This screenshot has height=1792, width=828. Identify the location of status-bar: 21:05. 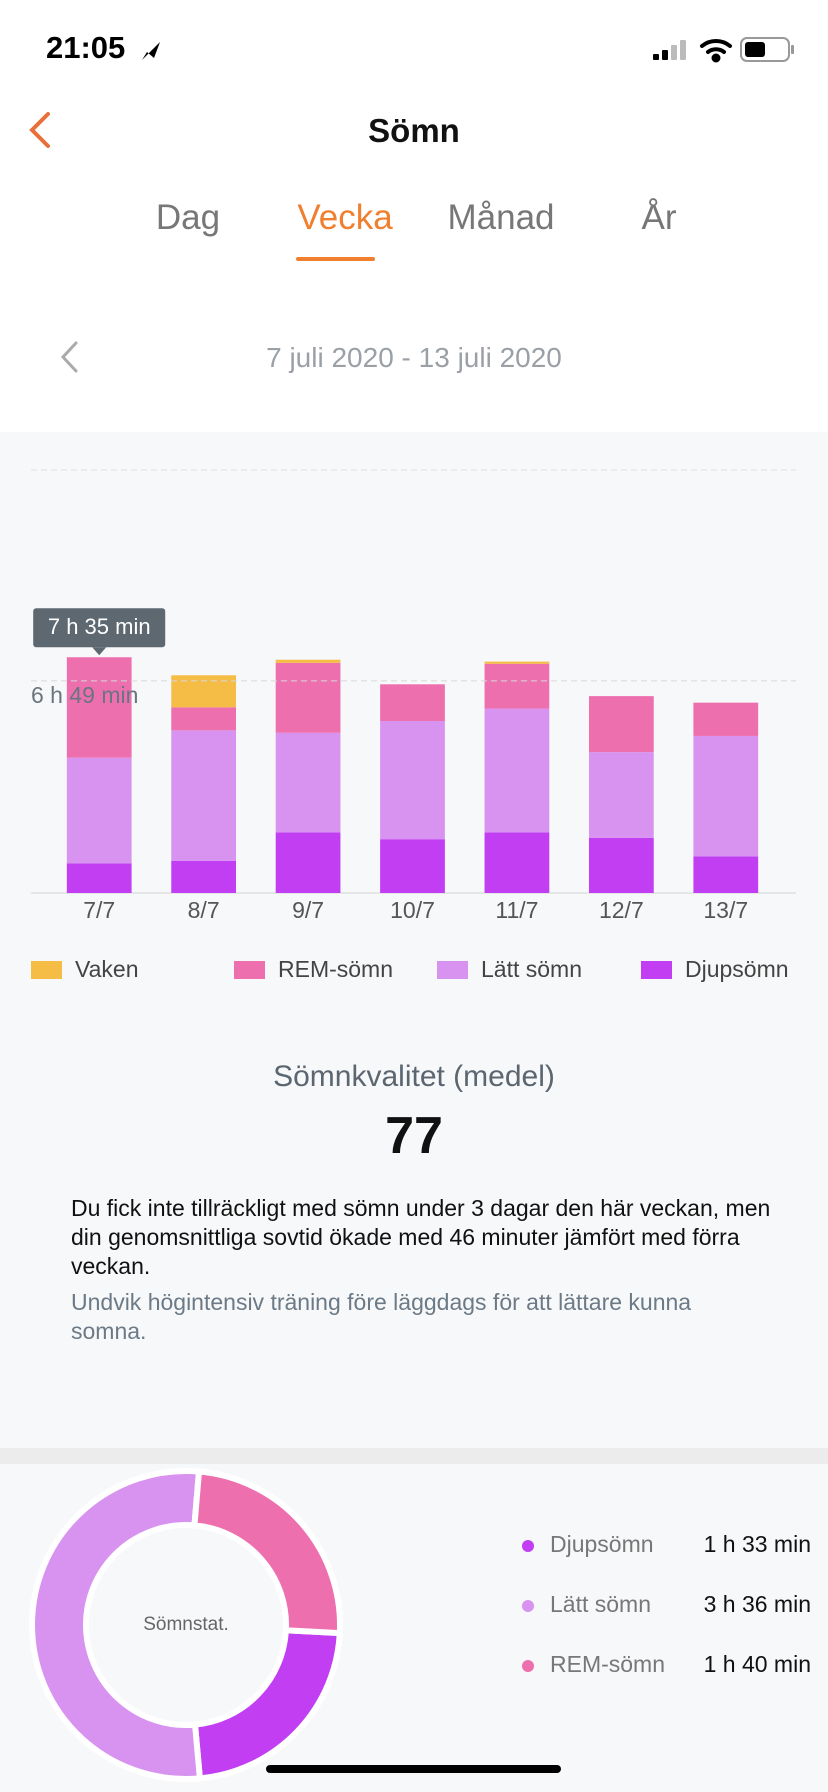
(420, 47).